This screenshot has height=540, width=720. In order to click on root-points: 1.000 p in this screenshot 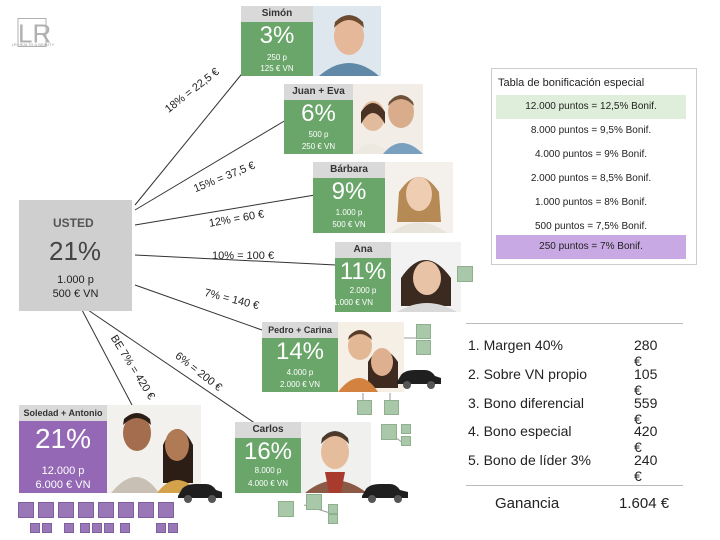, I will do `click(75, 280)`.